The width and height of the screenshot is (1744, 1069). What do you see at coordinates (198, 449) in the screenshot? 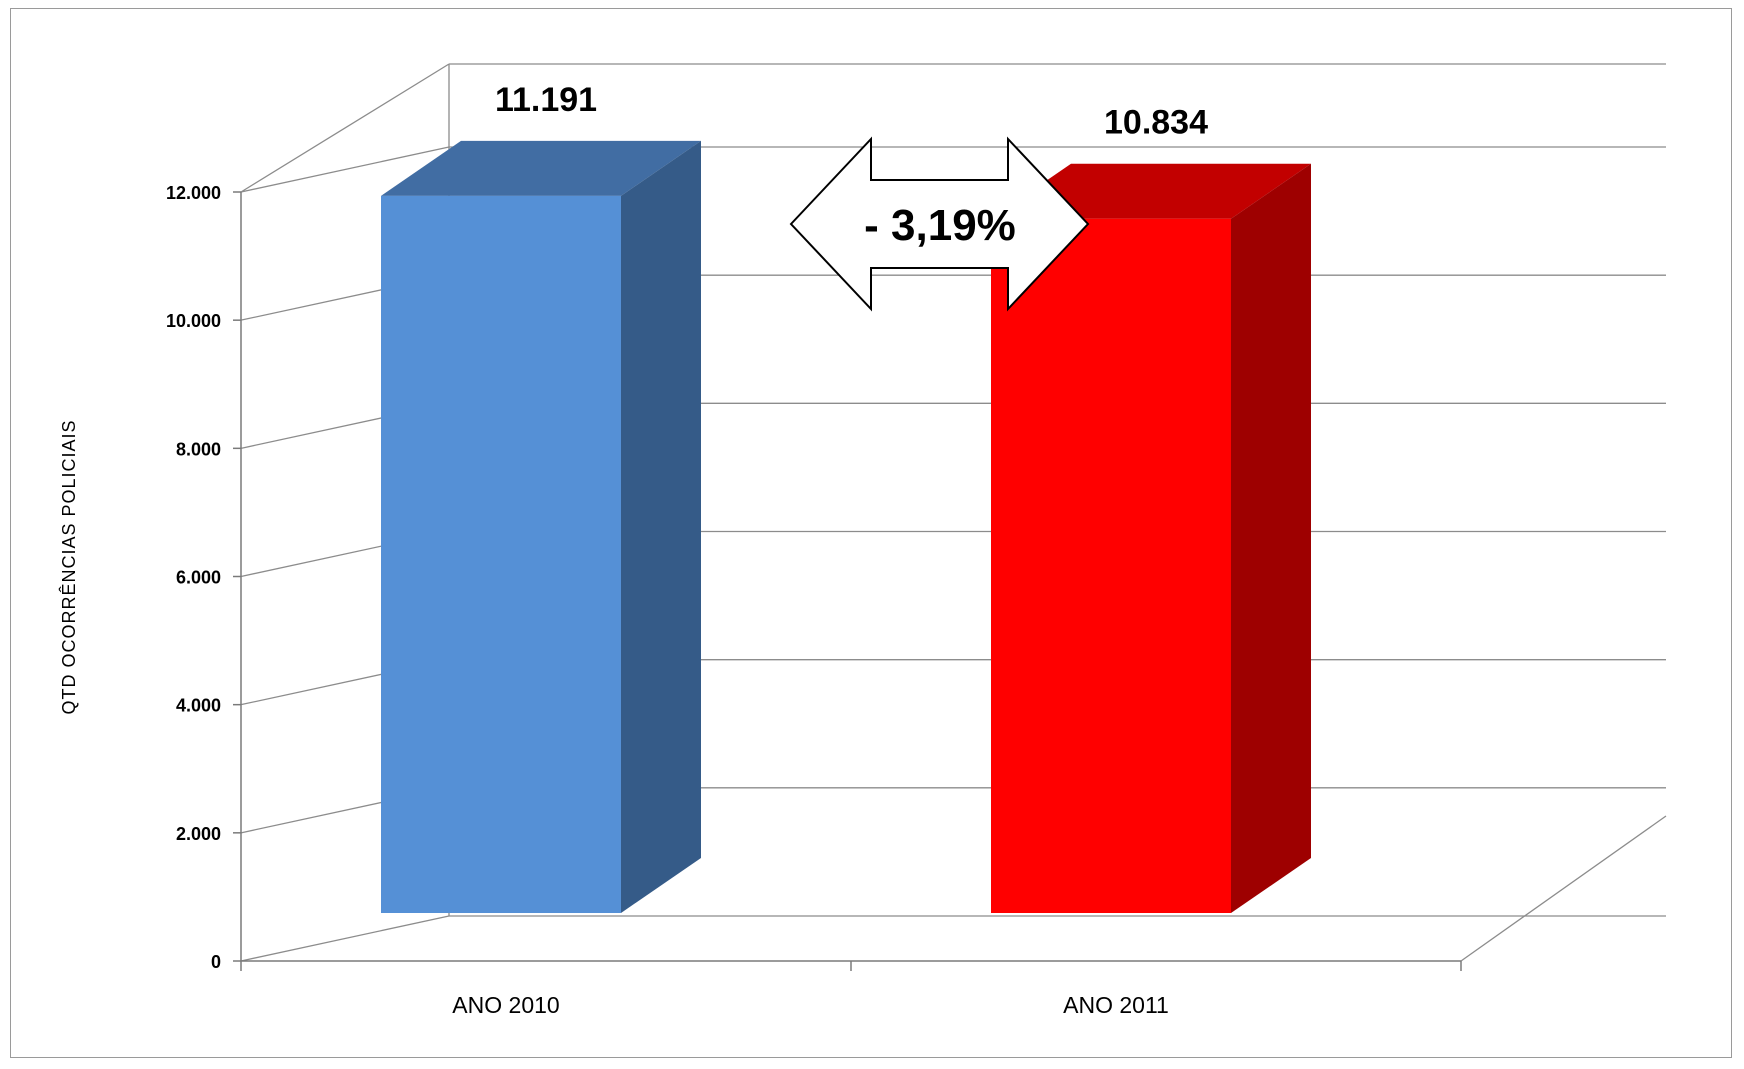
I see `y-tick-label: 8.000` at bounding box center [198, 449].